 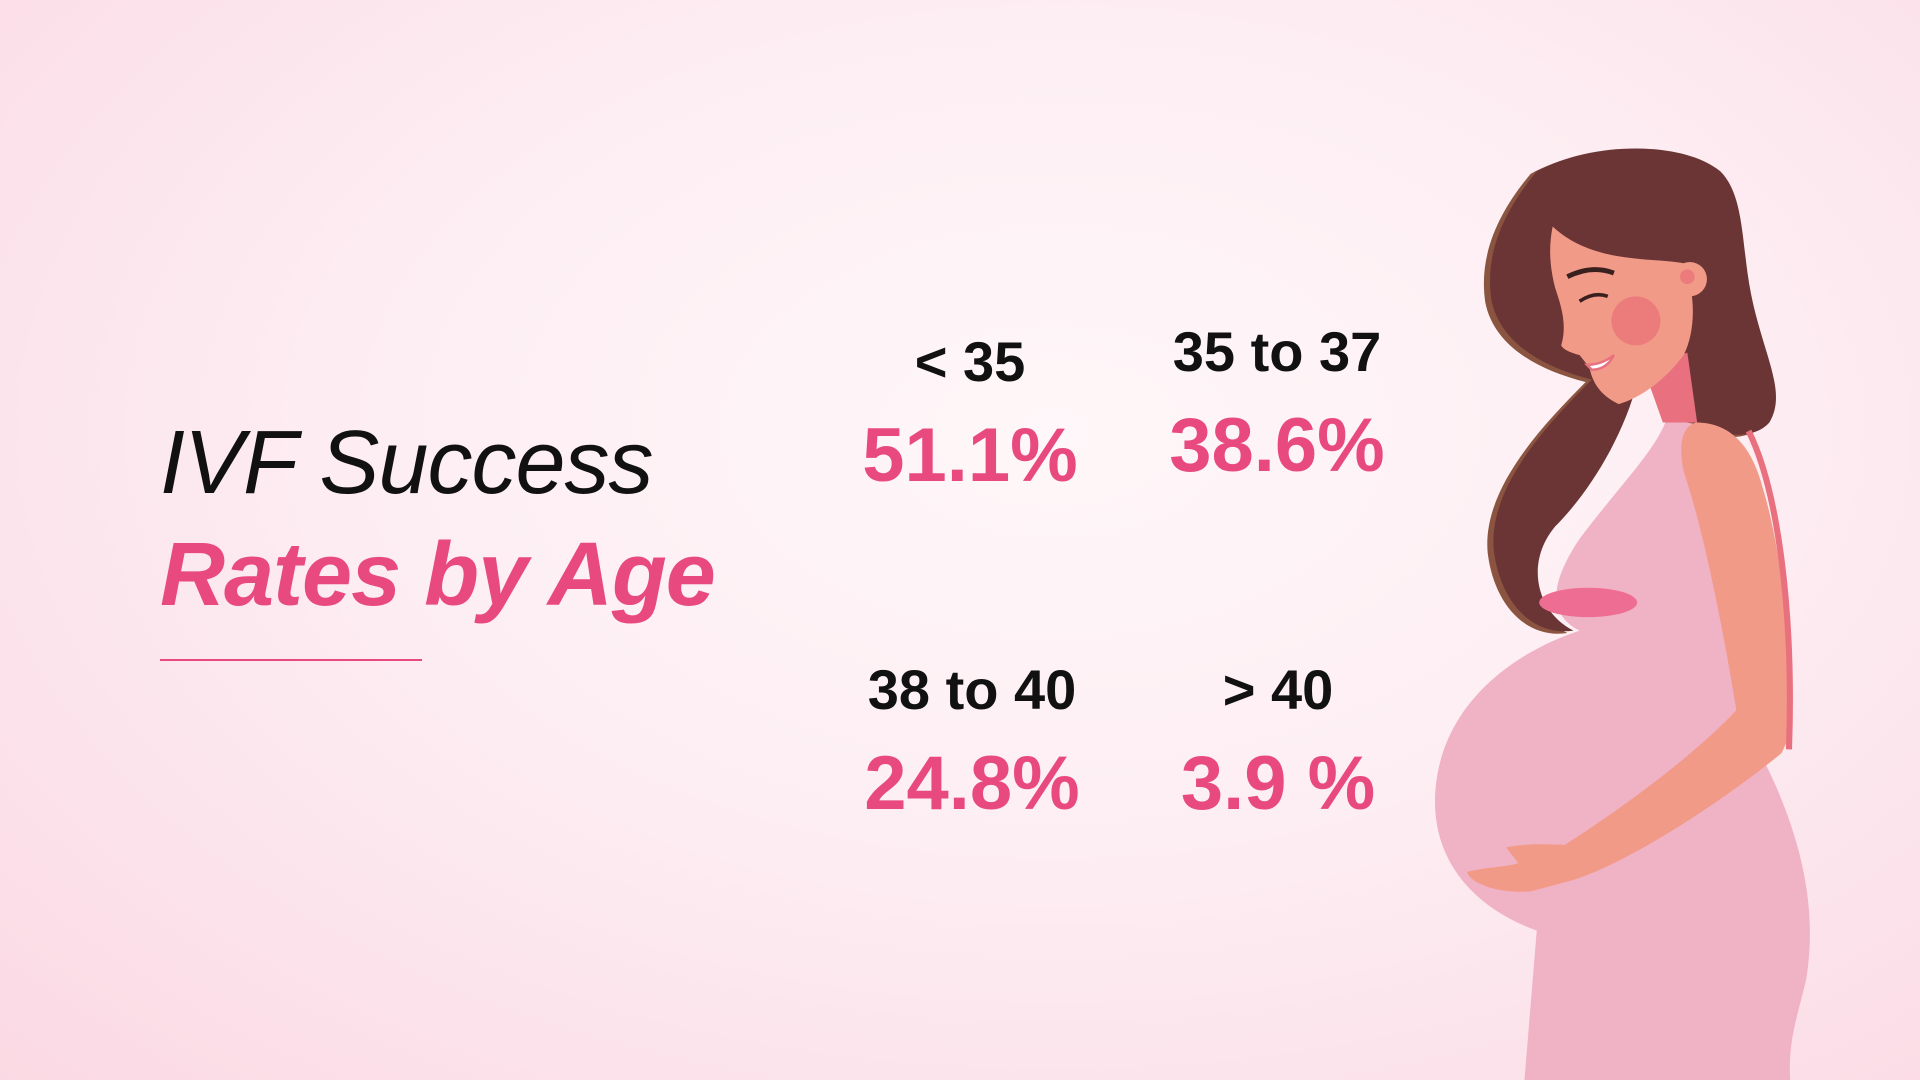 I want to click on dress-highlight, so click(x=1588, y=602).